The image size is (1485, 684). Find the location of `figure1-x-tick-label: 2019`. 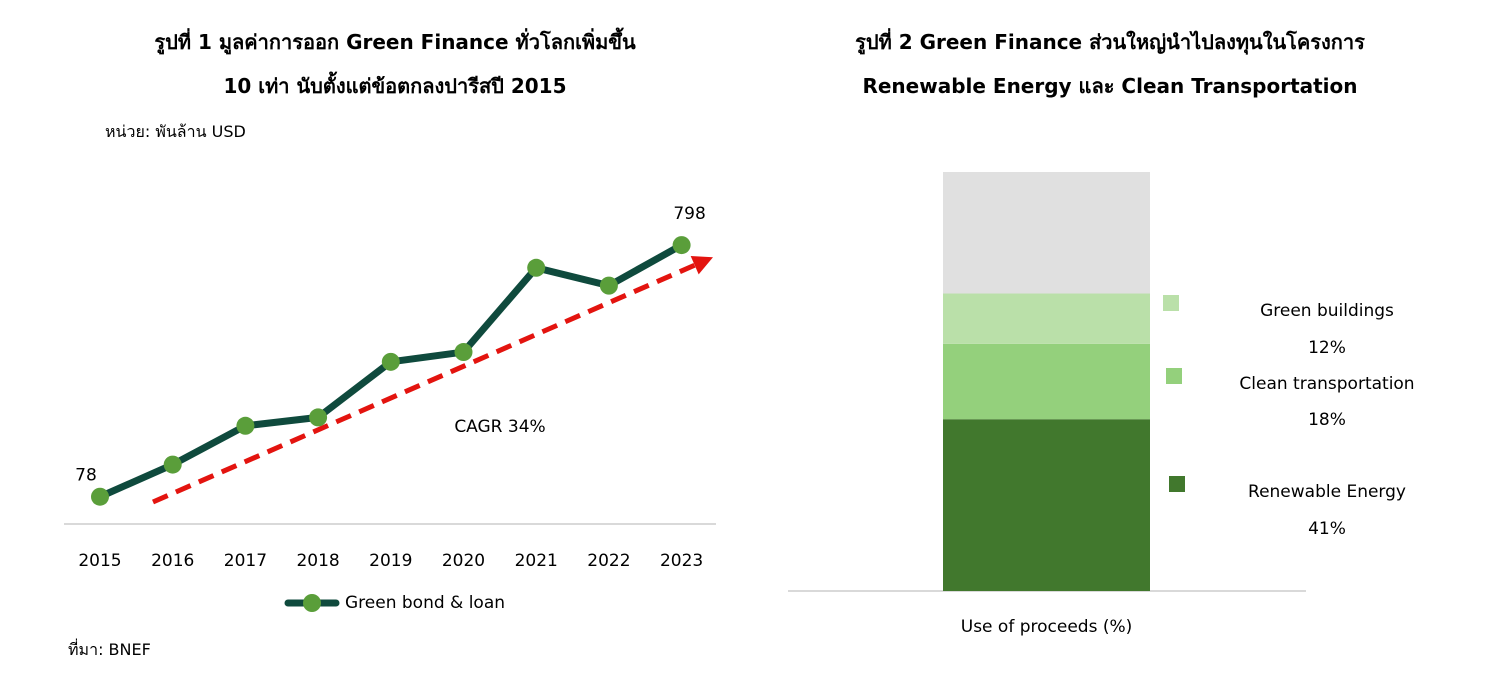

figure1-x-tick-label: 2019 is located at coordinates (390, 561).